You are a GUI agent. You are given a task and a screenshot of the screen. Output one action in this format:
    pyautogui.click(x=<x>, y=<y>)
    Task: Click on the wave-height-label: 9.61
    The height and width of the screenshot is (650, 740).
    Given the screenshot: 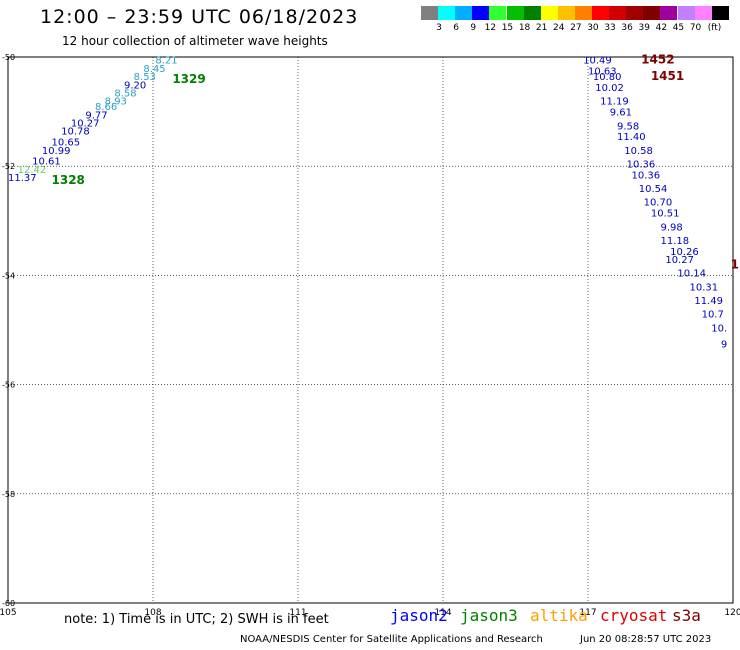 What is the action you would take?
    pyautogui.click(x=621, y=113)
    